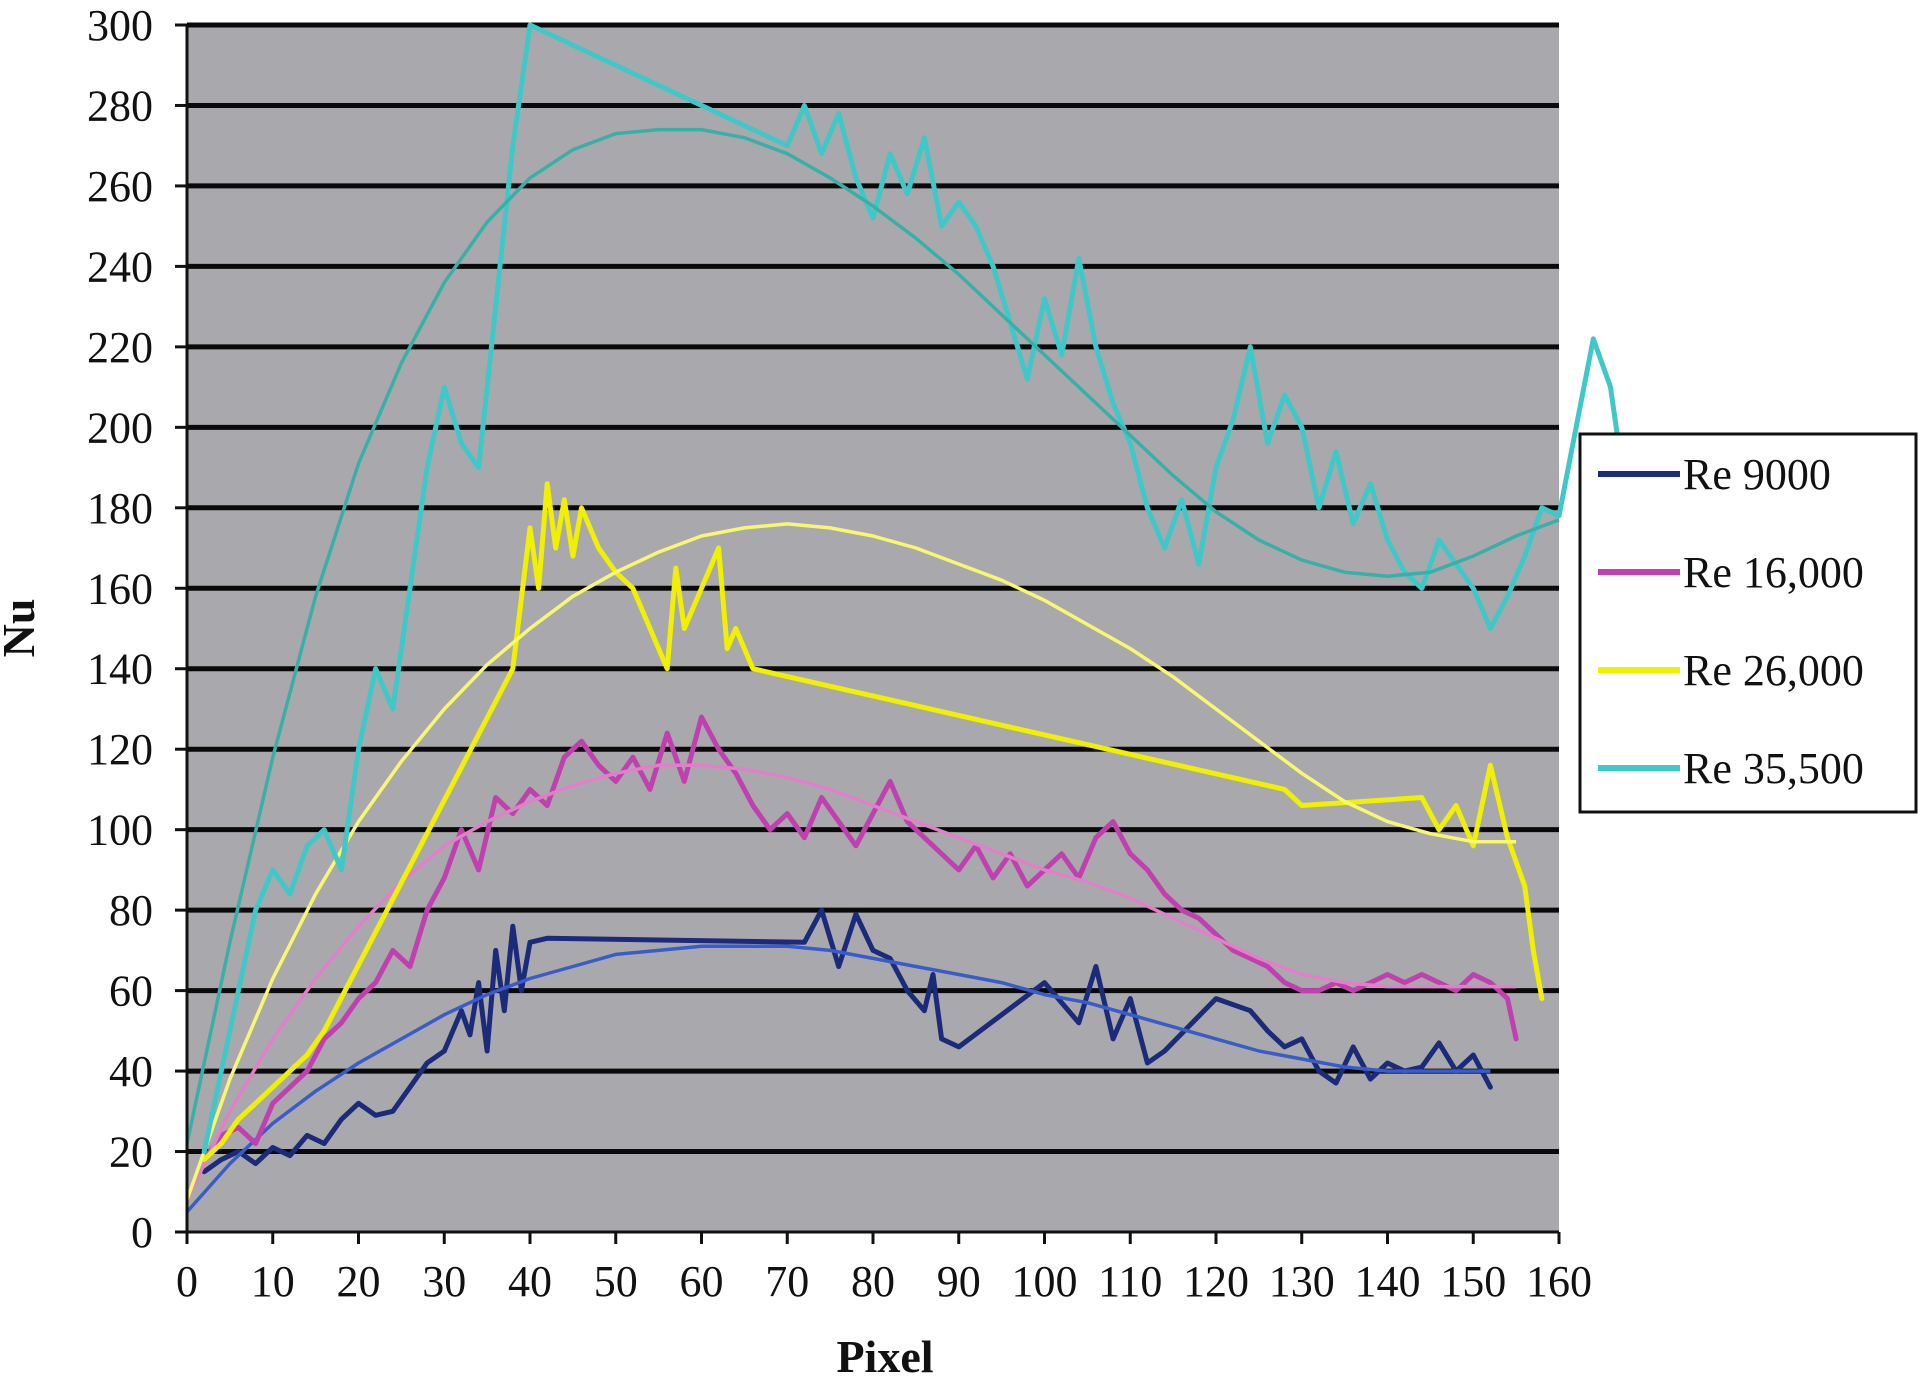 This screenshot has height=1389, width=1921. Describe the element at coordinates (1773, 572) in the screenshot. I see `legend-label: Re 16,000` at that location.